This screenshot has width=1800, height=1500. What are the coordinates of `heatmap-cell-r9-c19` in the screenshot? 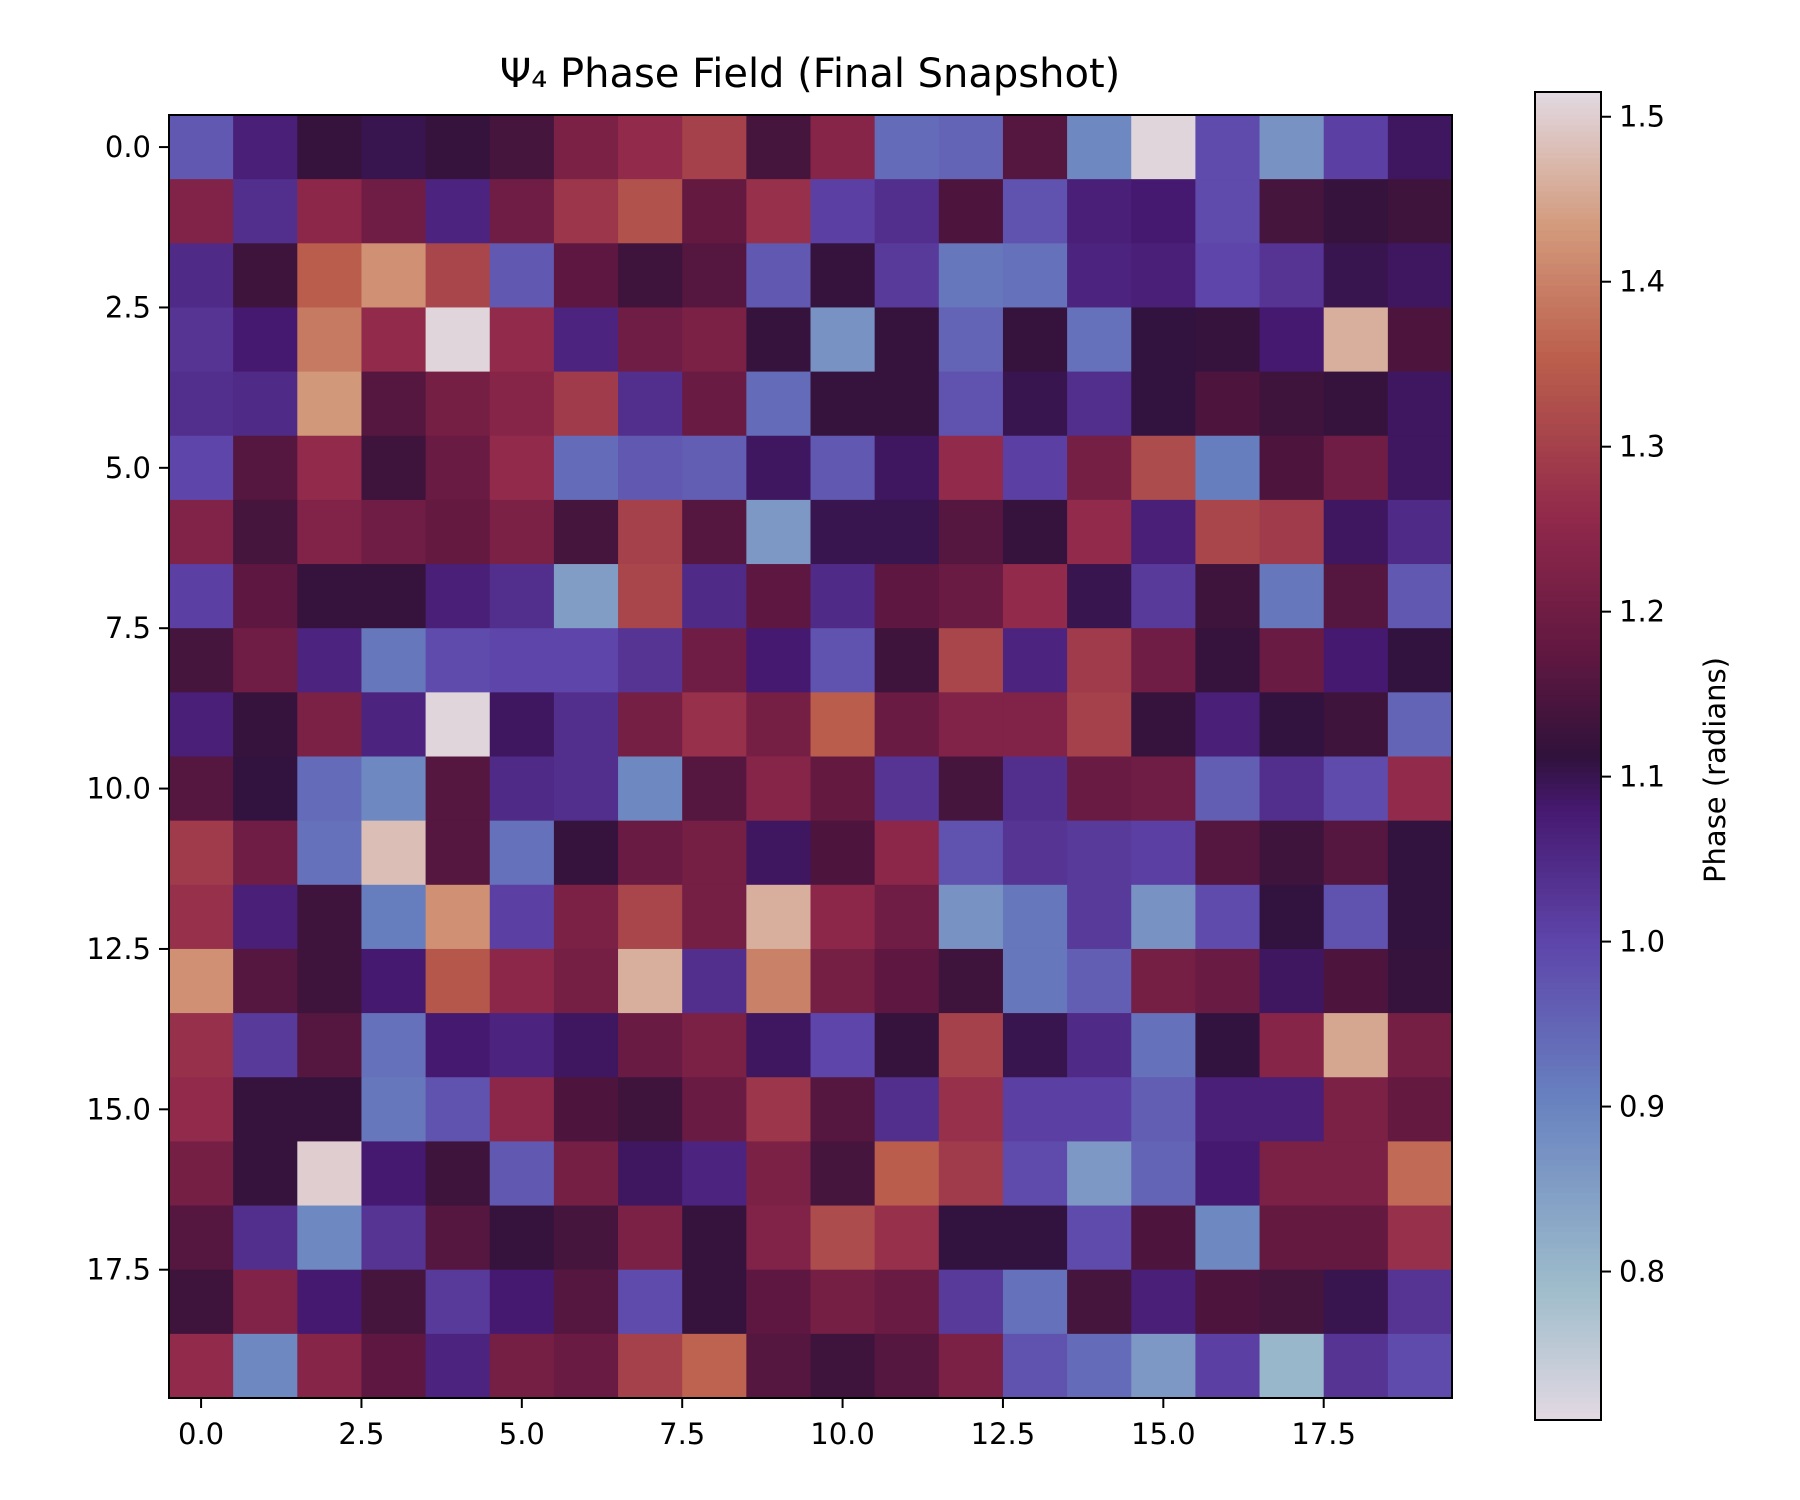 It's located at (1420, 725).